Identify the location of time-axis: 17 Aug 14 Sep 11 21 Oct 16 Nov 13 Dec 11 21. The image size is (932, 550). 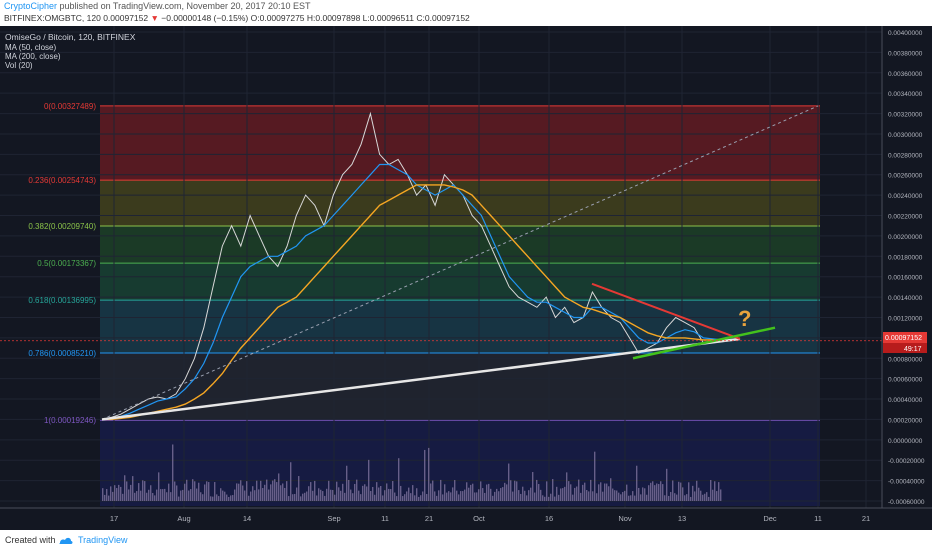
(466, 515).